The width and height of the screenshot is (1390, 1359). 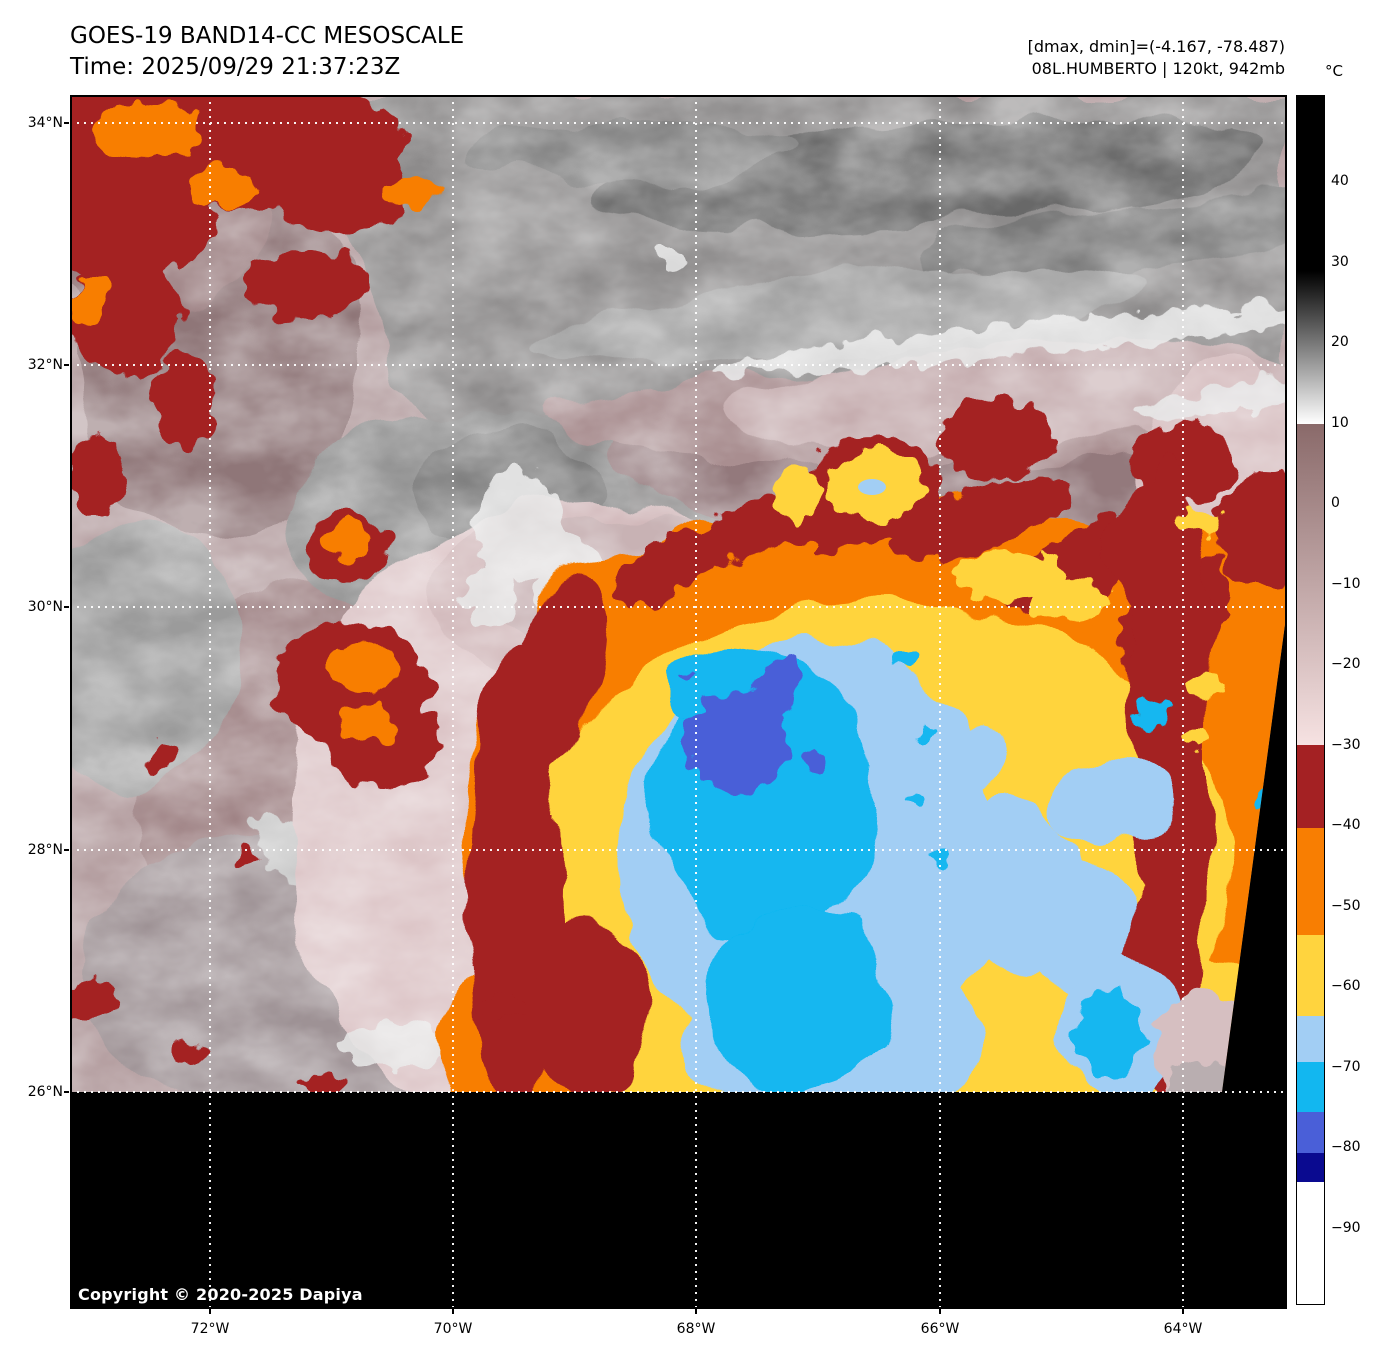 I want to click on colorbar-tick-label: −50, so click(x=1346, y=905).